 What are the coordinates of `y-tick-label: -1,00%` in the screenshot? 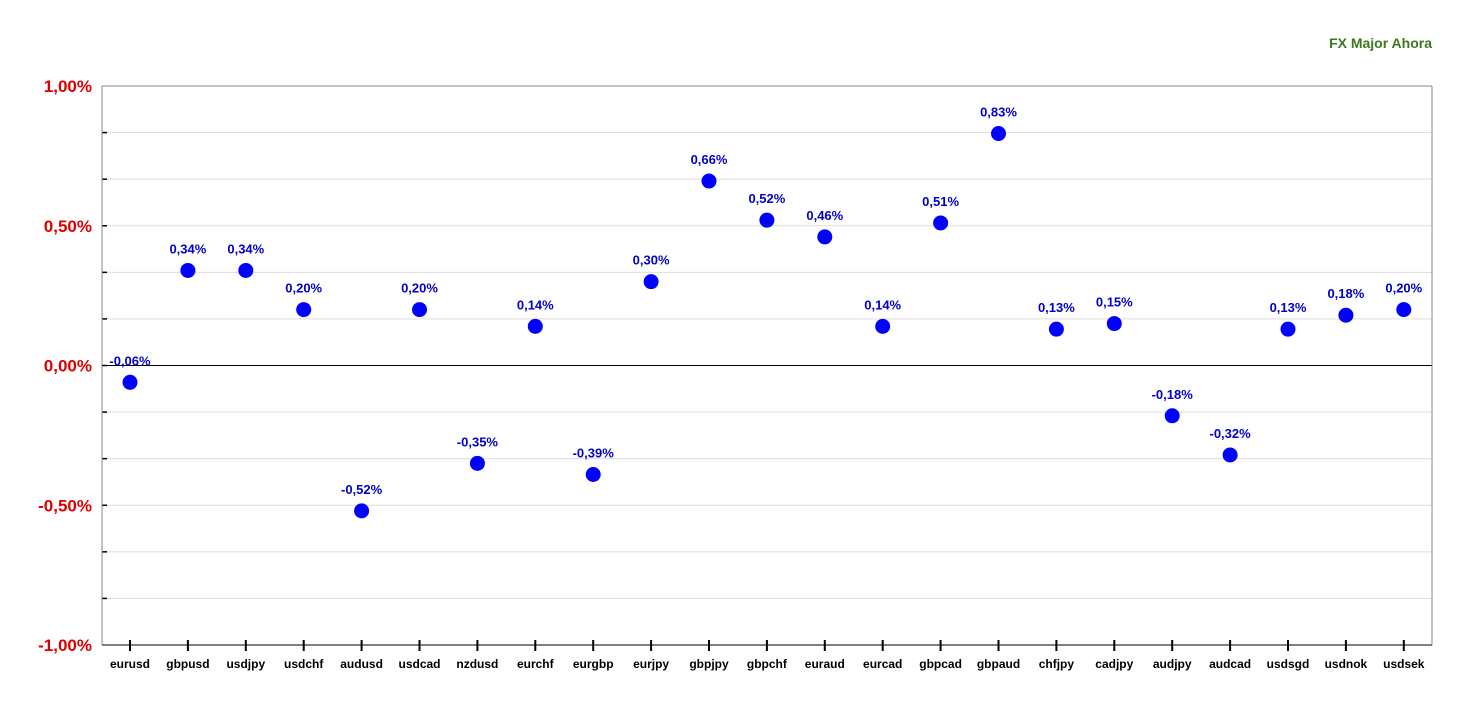 It's located at (65, 645).